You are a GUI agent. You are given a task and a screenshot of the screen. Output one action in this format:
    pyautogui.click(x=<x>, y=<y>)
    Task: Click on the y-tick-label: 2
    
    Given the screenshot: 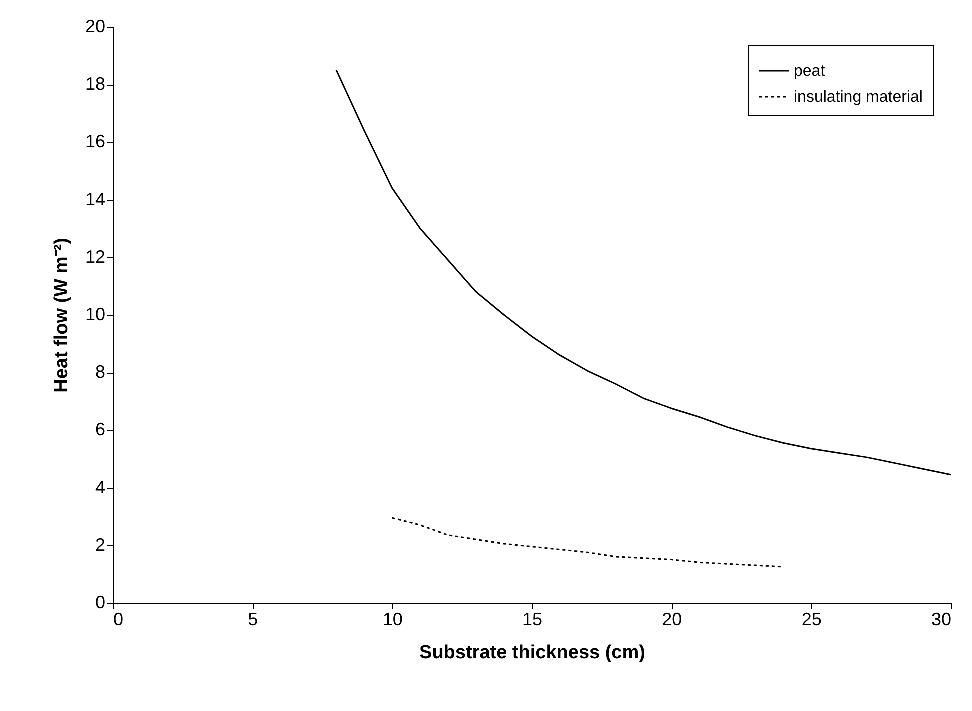 What is the action you would take?
    pyautogui.click(x=100, y=544)
    